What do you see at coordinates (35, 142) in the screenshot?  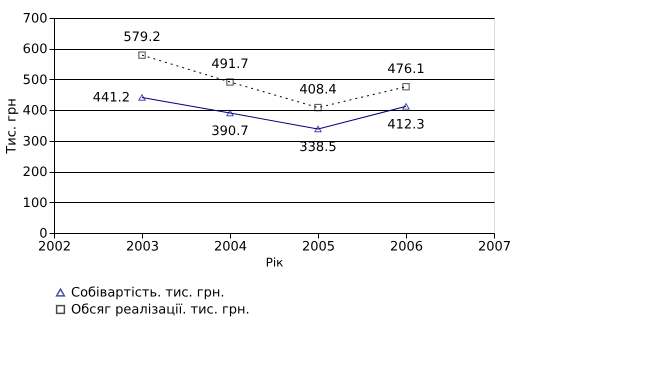 I see `y-tick-label: 300` at bounding box center [35, 142].